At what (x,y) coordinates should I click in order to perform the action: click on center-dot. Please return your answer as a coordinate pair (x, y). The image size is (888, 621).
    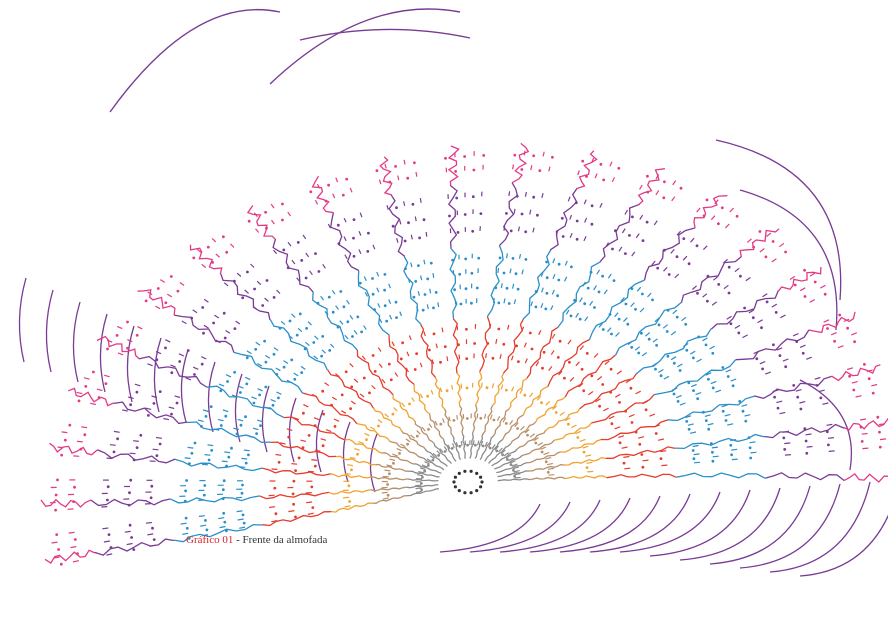
    Looking at the image, I should click on (465, 471).